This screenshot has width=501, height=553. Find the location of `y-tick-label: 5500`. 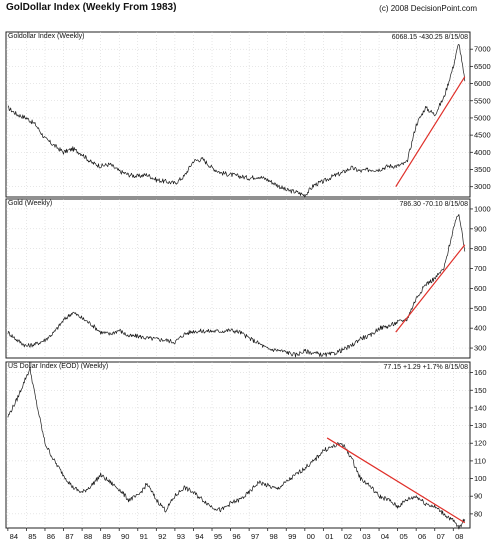

y-tick-label: 5500 is located at coordinates (482, 100).